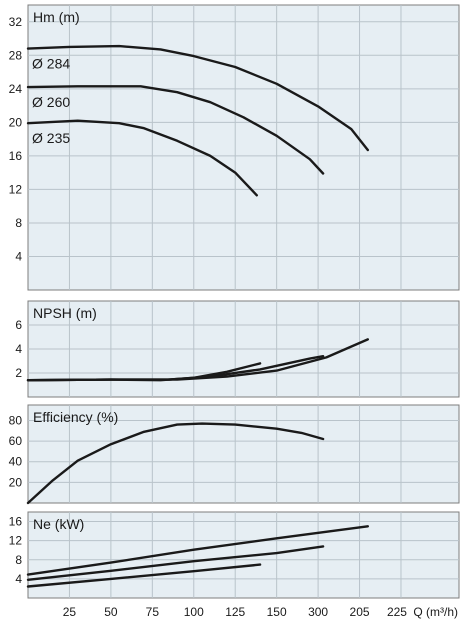  I want to click on x-axis: 25 50 75 100 125 150 300 205 225 Q (m³/h), so click(260, 612).